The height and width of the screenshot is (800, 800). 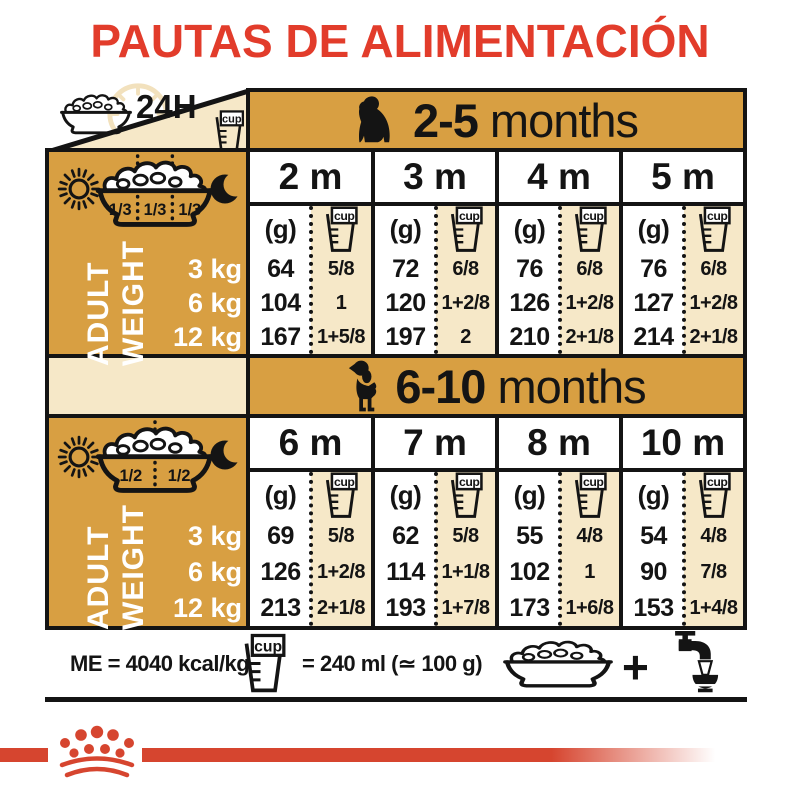 I want to click on corner-divider, so click(x=147, y=120).